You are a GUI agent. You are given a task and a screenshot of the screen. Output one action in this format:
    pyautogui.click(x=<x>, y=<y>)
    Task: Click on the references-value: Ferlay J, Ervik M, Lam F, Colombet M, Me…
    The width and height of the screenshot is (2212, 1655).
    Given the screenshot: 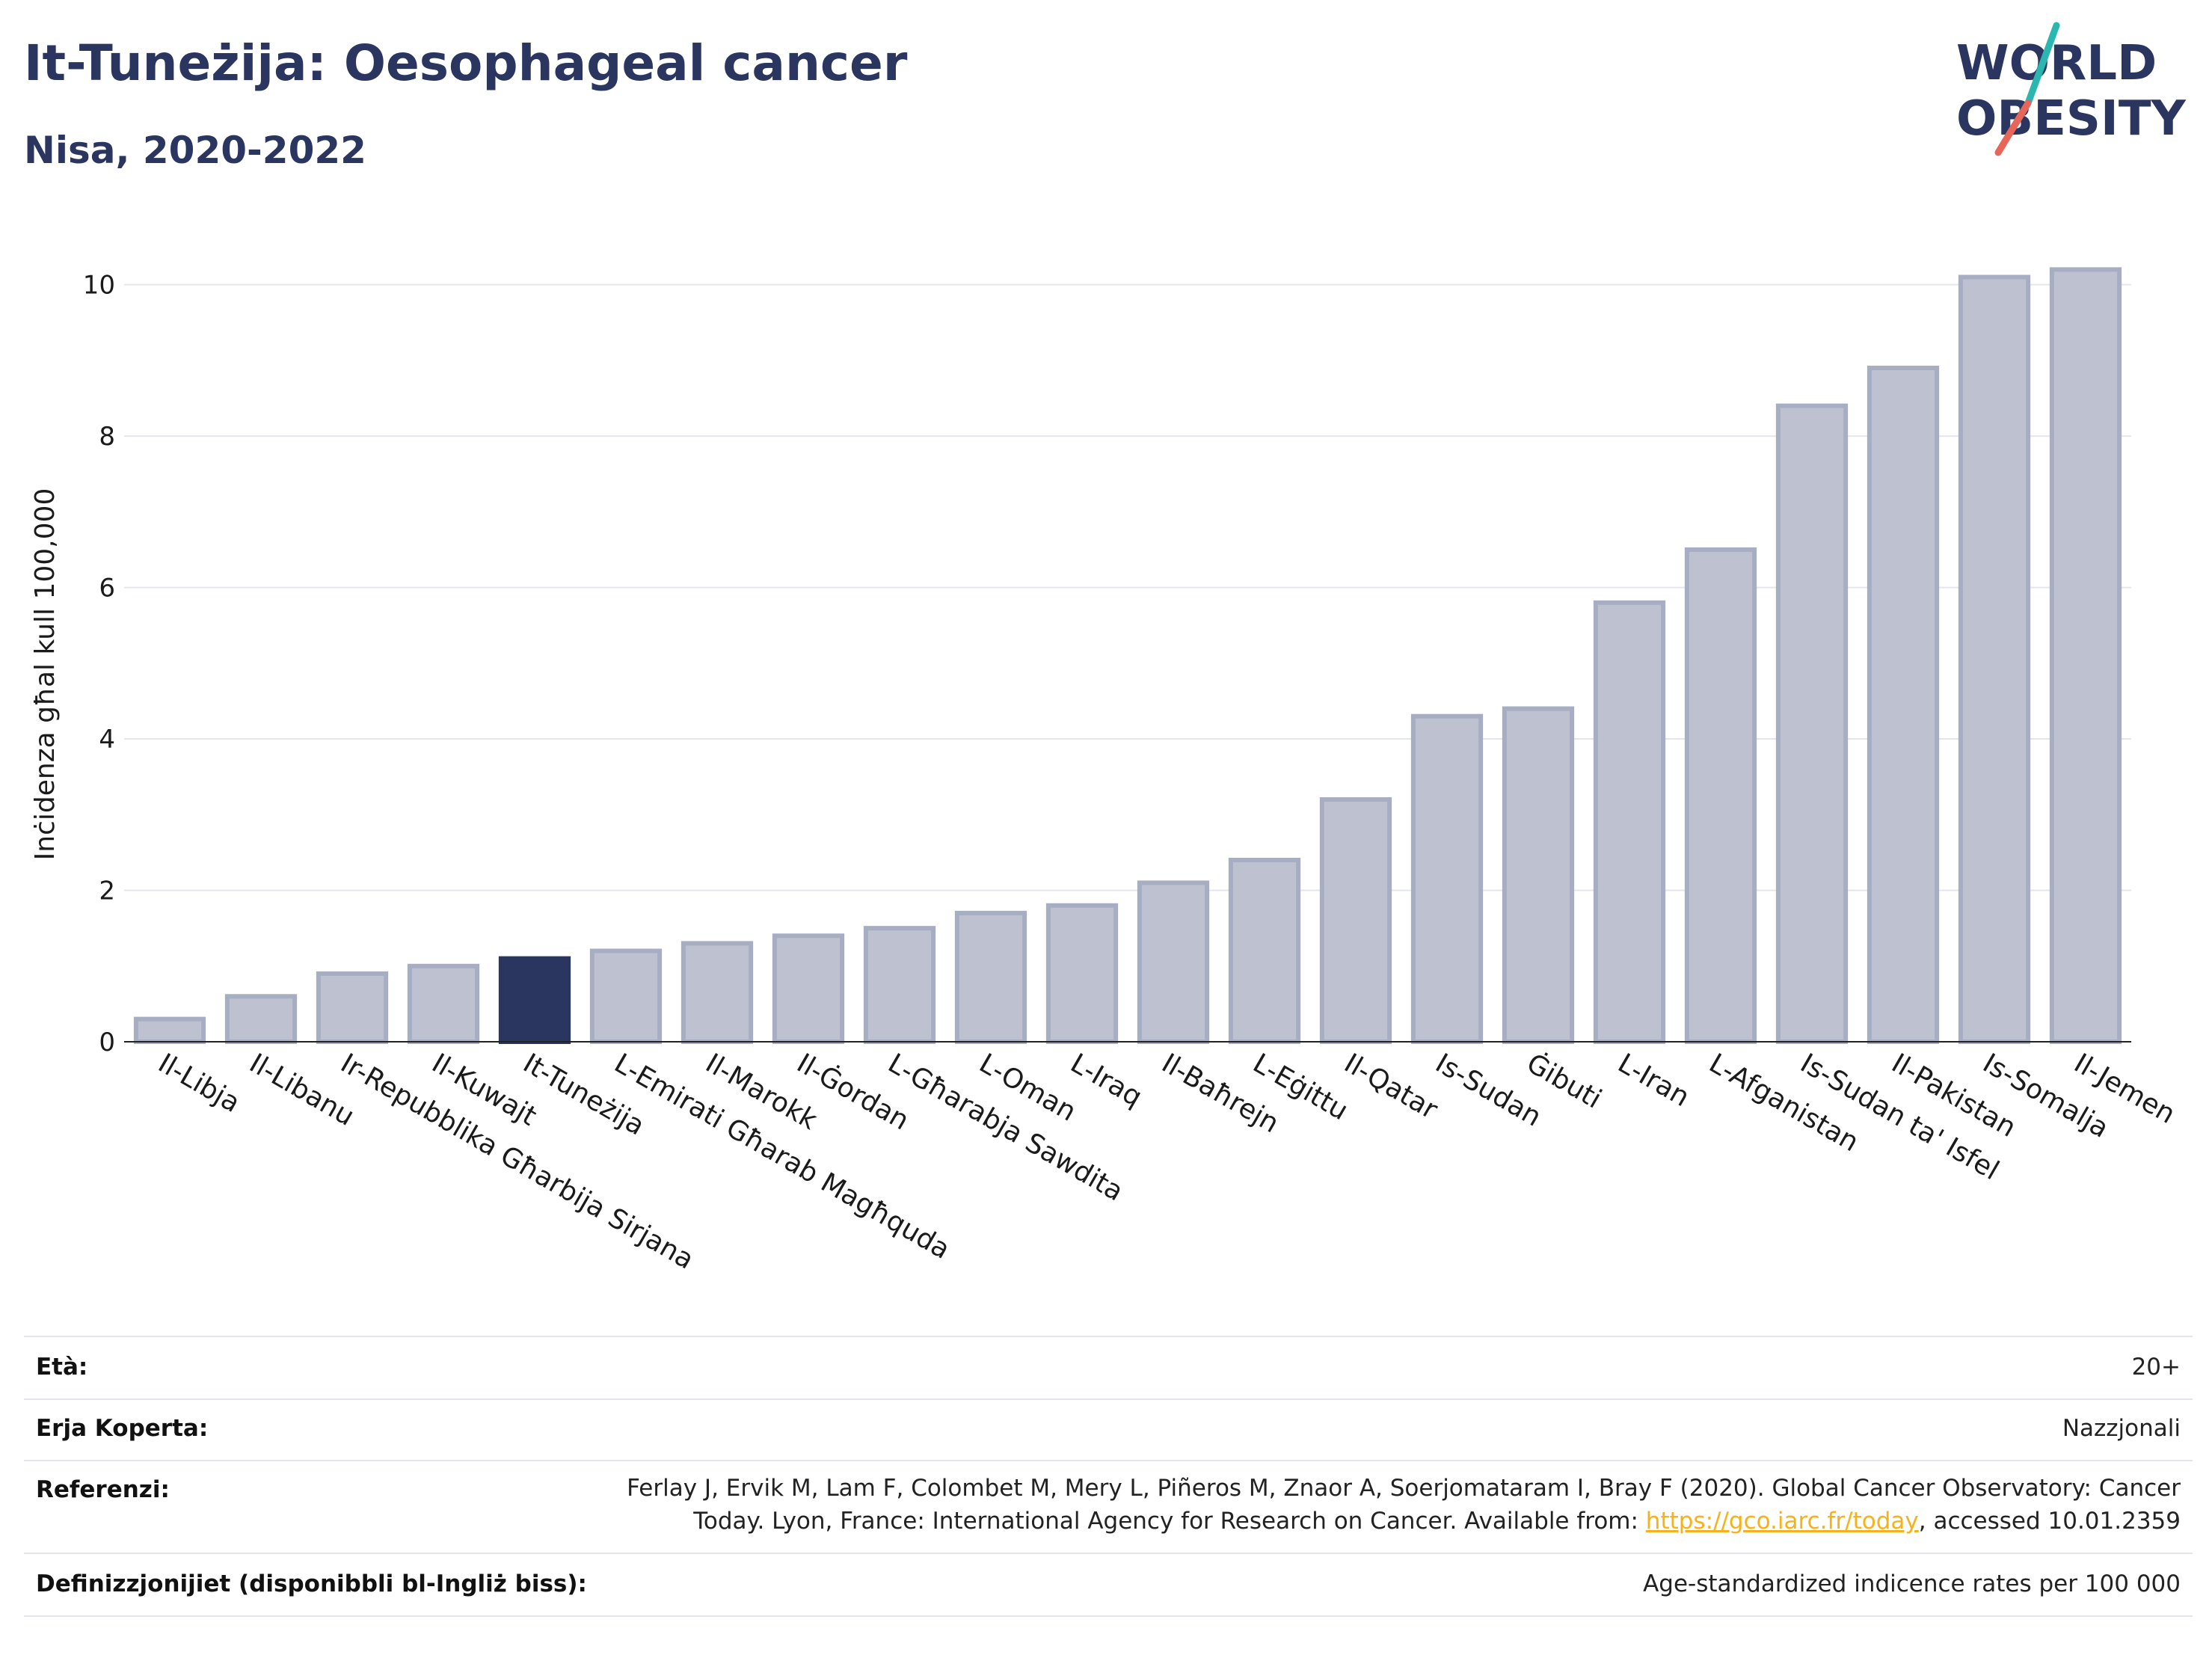 What is the action you would take?
    pyautogui.click(x=1404, y=1505)
    